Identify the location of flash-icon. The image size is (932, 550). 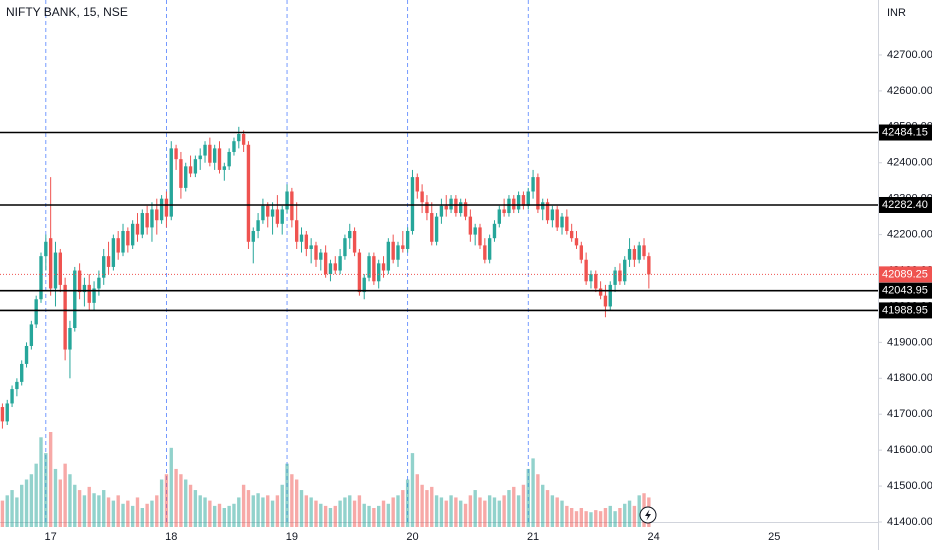
(648, 515).